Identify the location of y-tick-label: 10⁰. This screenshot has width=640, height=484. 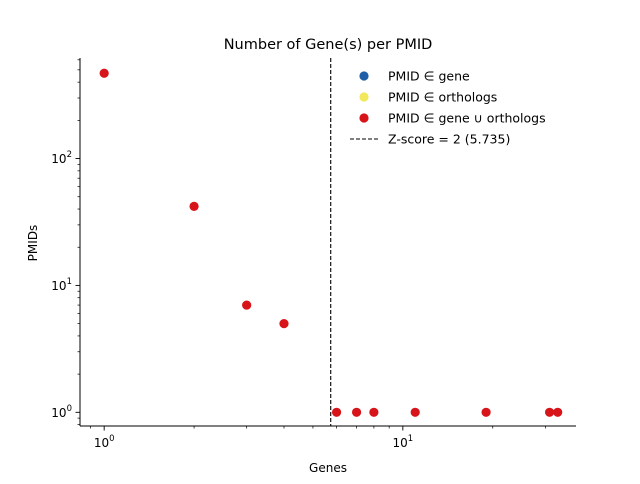
(61, 412).